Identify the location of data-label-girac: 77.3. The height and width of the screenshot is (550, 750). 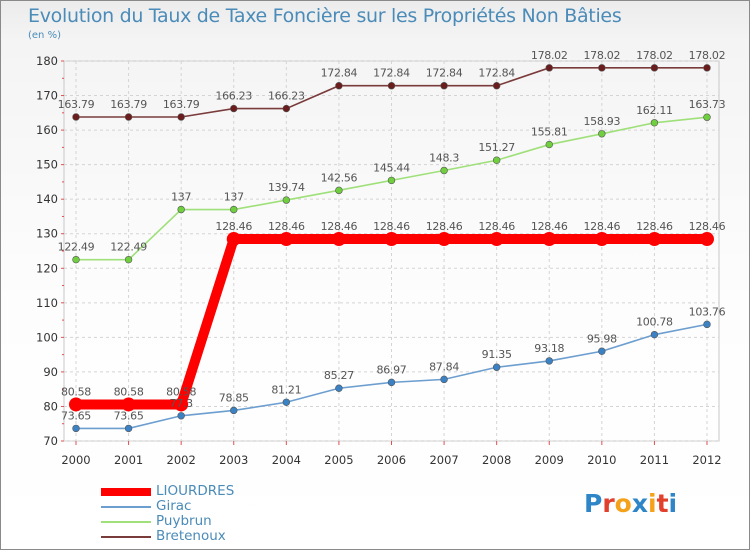
(182, 403).